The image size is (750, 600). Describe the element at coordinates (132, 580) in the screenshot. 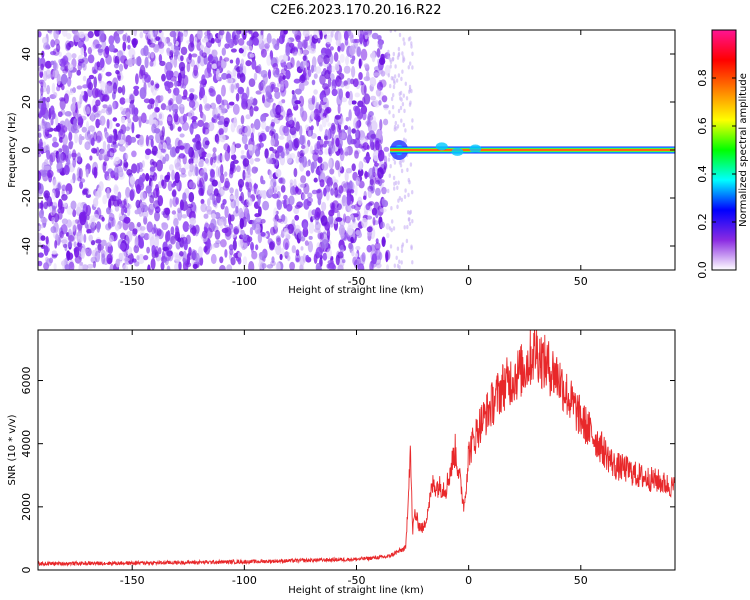

I see `snr-x-tick-label: -150` at that location.